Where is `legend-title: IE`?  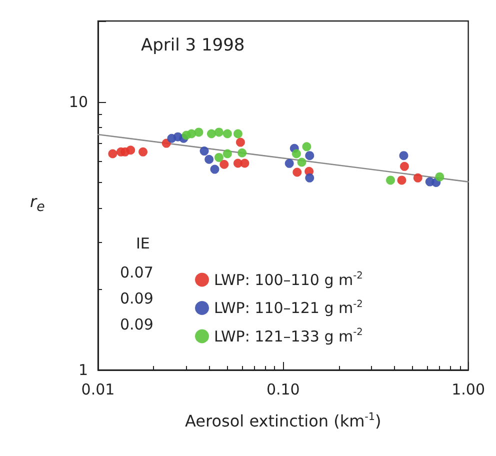
legend-title: IE is located at coordinates (143, 243).